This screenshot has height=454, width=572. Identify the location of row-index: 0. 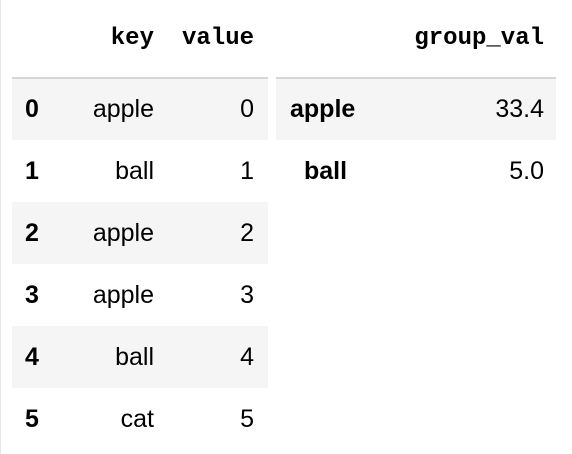
(32, 109).